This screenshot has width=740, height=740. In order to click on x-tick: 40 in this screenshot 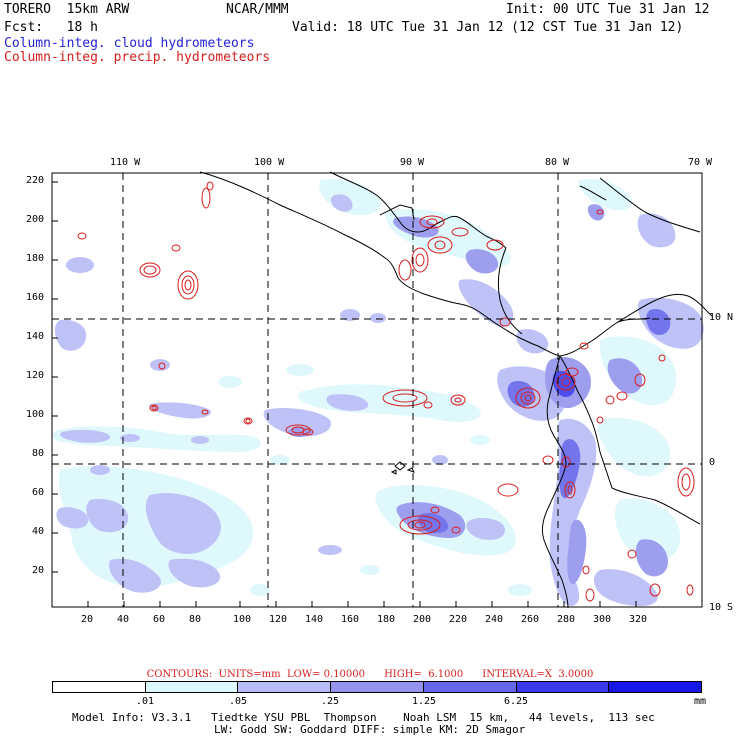, I will do `click(123, 619)`.